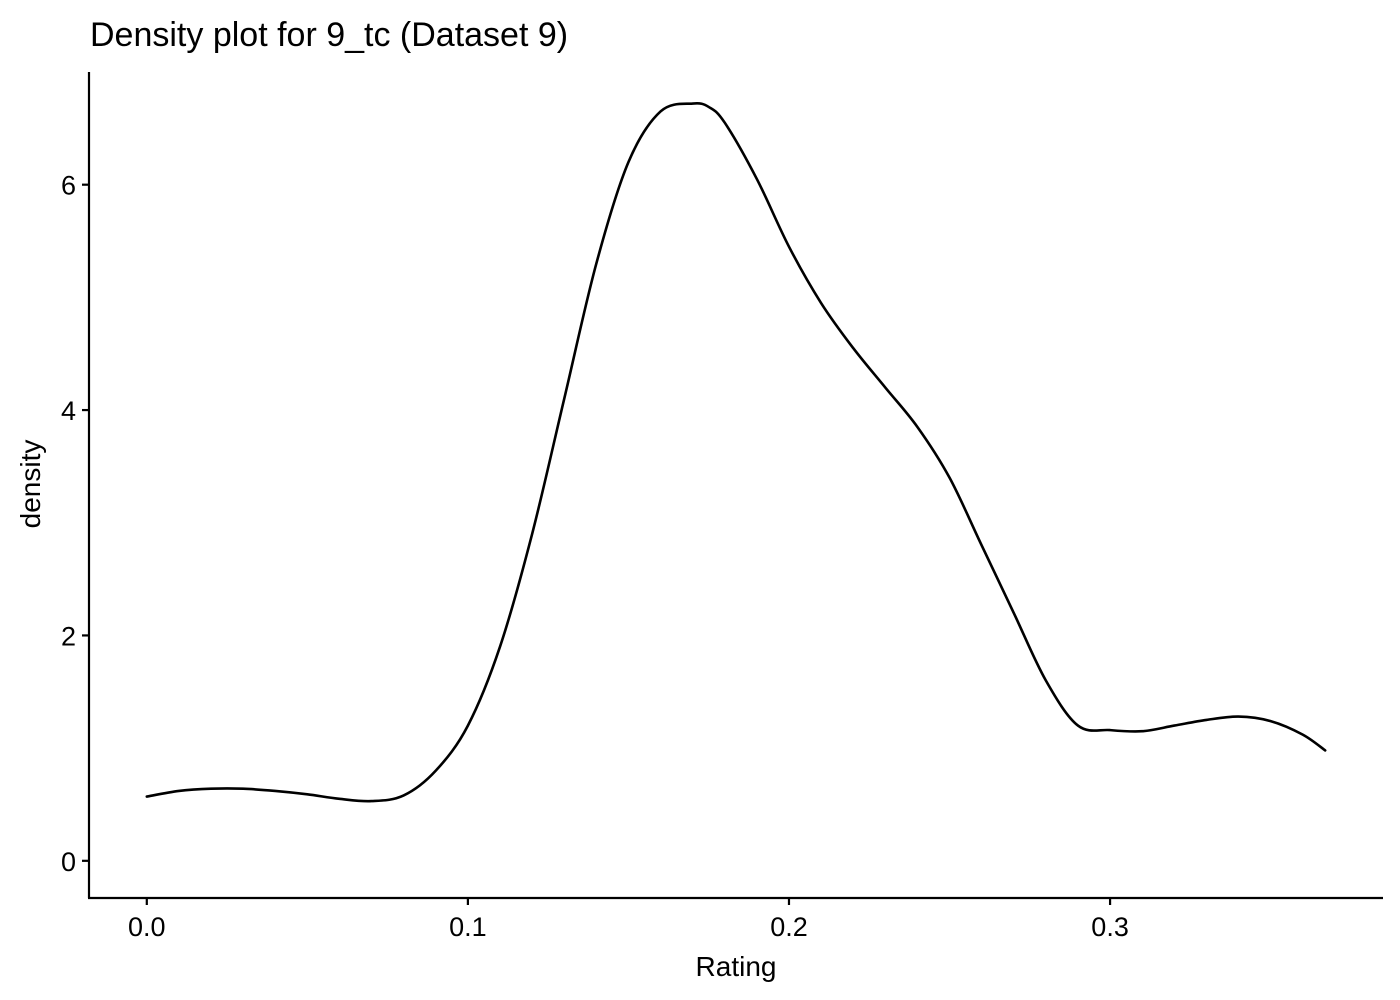  Describe the element at coordinates (789, 927) in the screenshot. I see `x-tick-label: 0.2` at that location.